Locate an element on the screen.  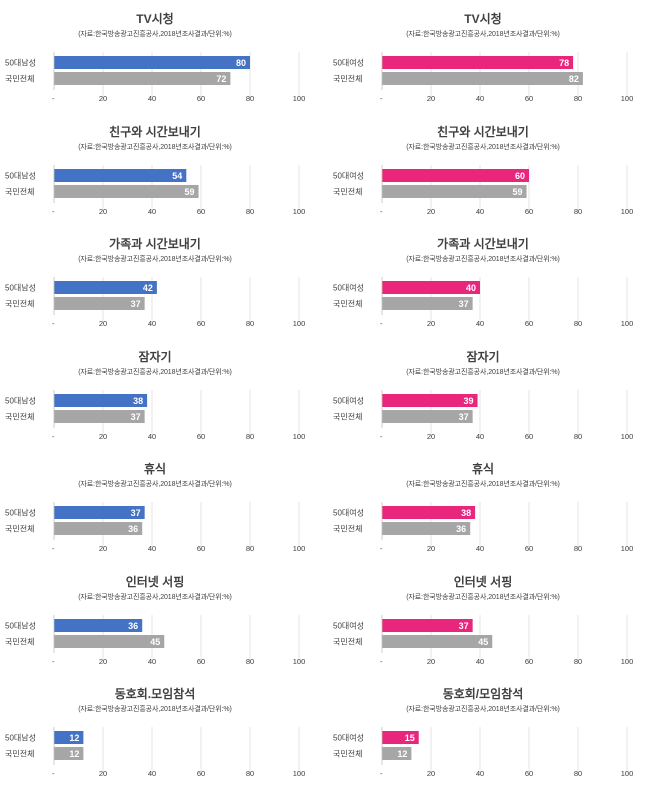
data-label: 42 is located at coordinates (148, 288).